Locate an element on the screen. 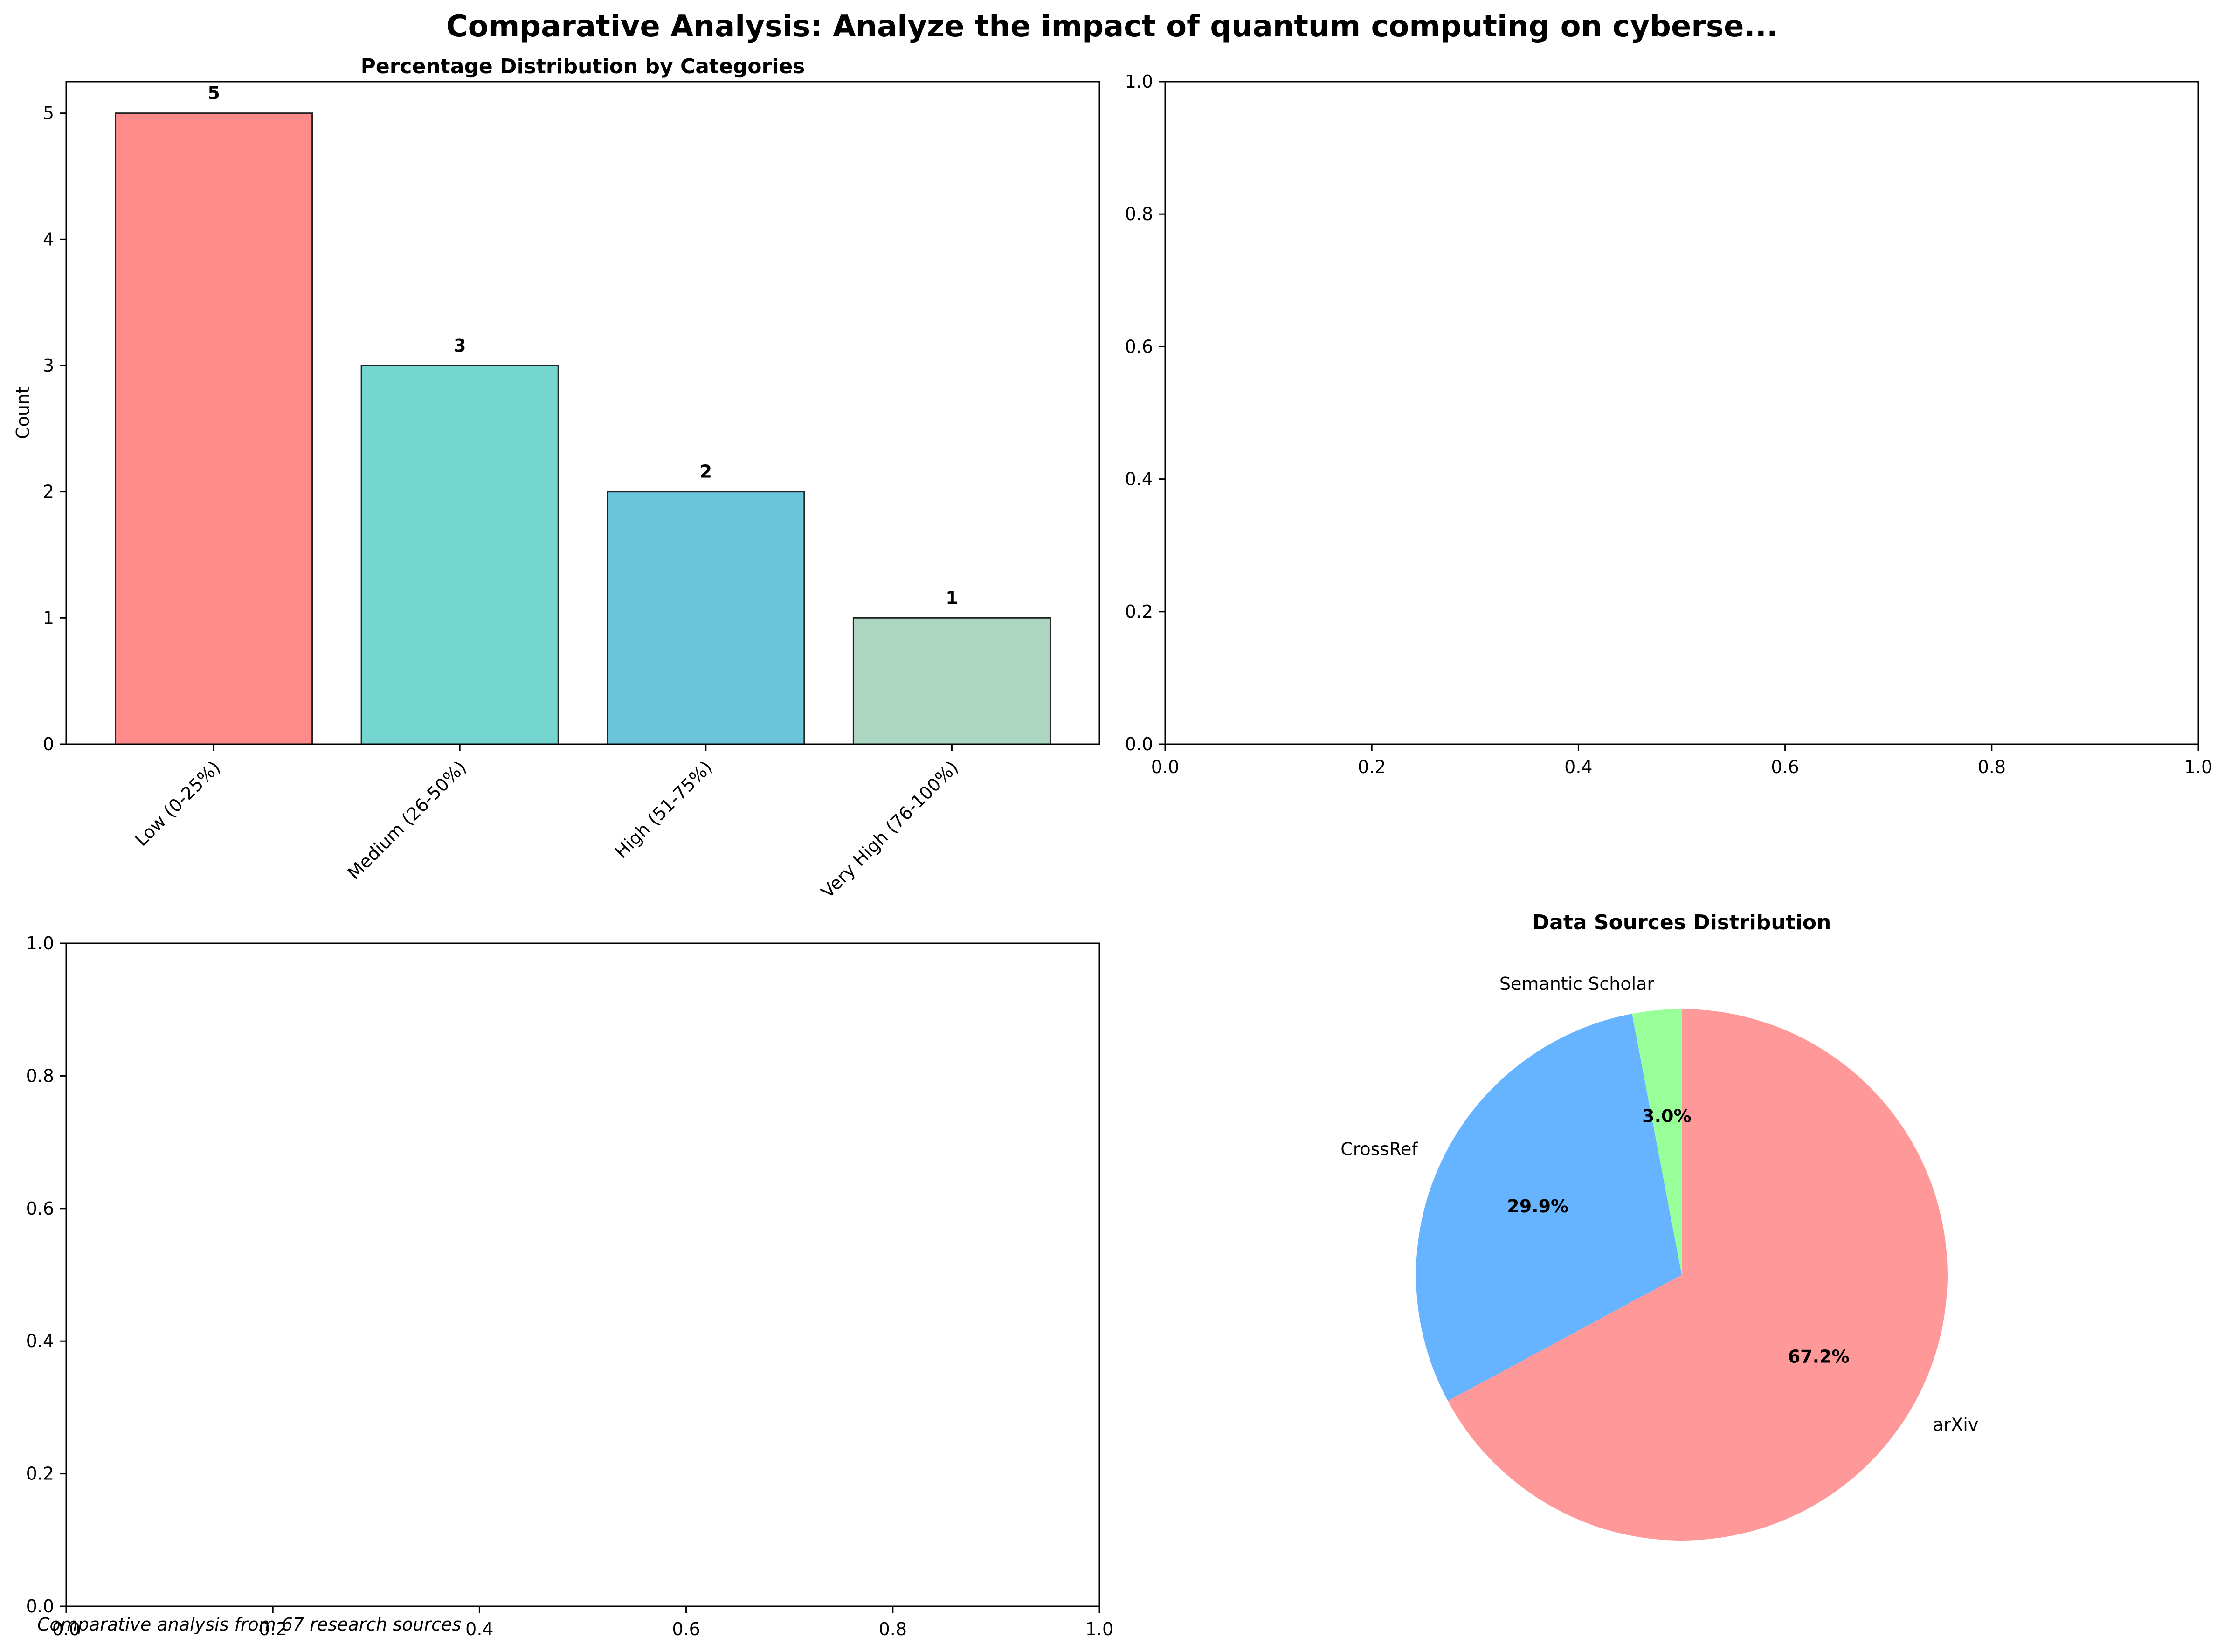 Image resolution: width=2224 pixels, height=1652 pixels. pie-slice-label: CrossRef is located at coordinates (1379, 1149).